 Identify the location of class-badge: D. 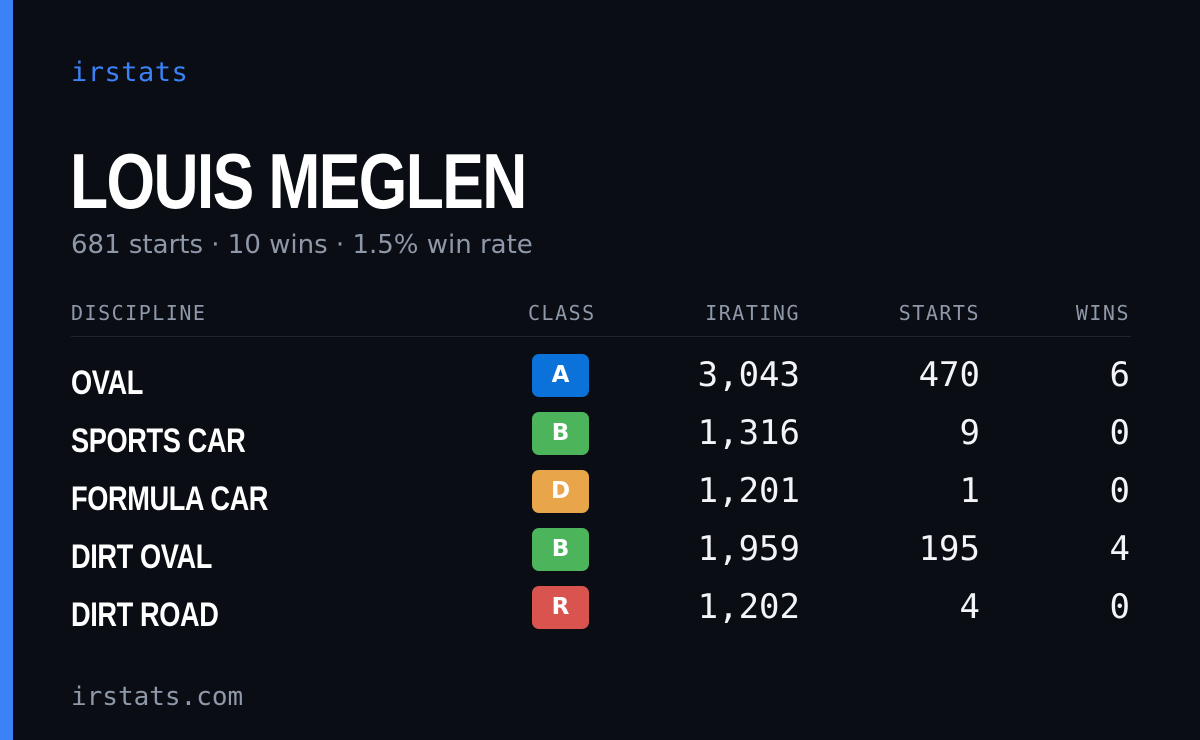
(560, 491).